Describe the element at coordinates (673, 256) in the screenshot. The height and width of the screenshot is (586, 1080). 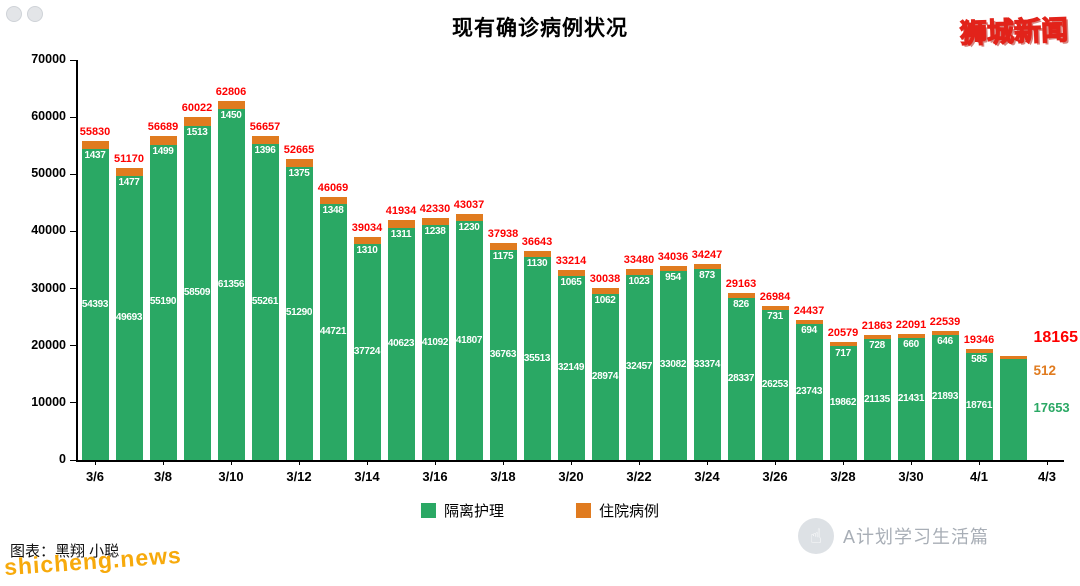
I see `bar-total-label: 34036` at that location.